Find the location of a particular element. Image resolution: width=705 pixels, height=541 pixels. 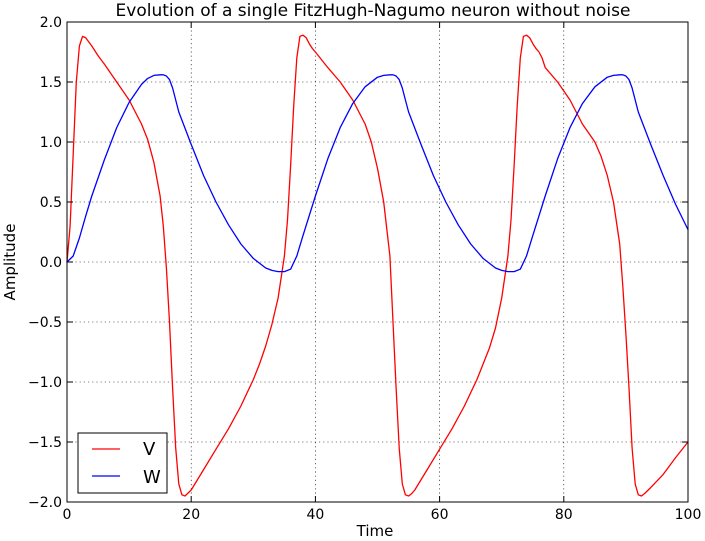

y-tick-label: 0.0 is located at coordinates (51, 263).